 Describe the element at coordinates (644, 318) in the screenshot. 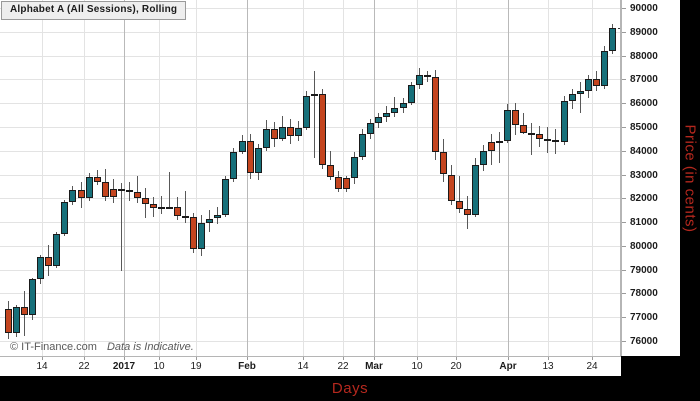

I see `y-axis-tick-label: 77000` at that location.